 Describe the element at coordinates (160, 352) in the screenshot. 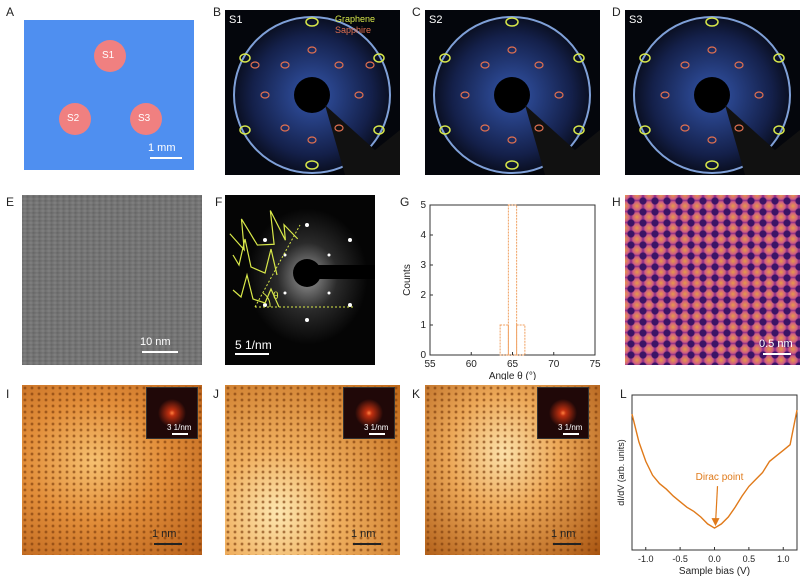

I see `panel-e-scale-bar` at that location.